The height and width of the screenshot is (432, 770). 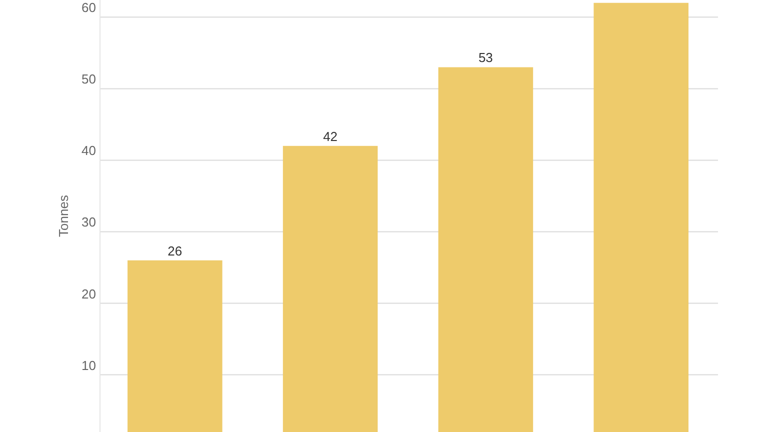 What do you see at coordinates (89, 79) in the screenshot?
I see `y-tick-label: 50` at bounding box center [89, 79].